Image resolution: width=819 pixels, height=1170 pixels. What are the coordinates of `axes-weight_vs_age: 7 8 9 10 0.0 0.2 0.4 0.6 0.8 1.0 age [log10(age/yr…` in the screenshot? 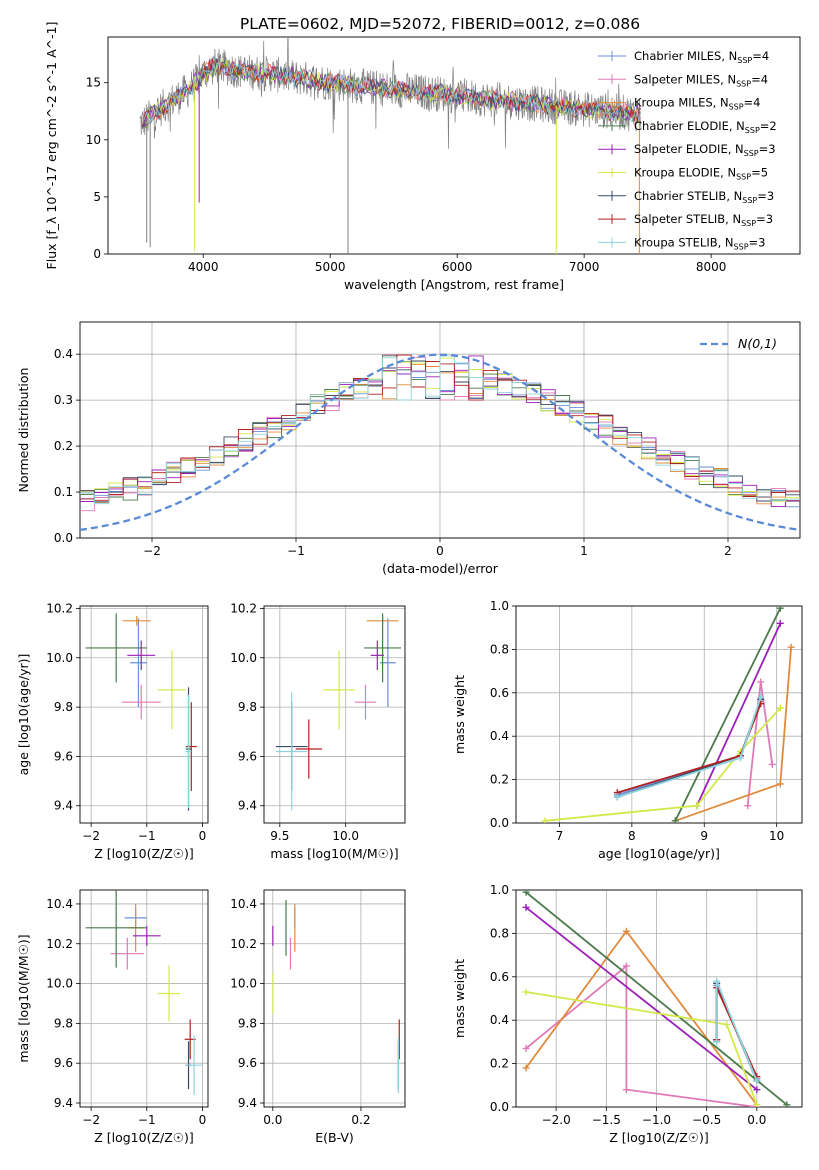 It's located at (627, 730).